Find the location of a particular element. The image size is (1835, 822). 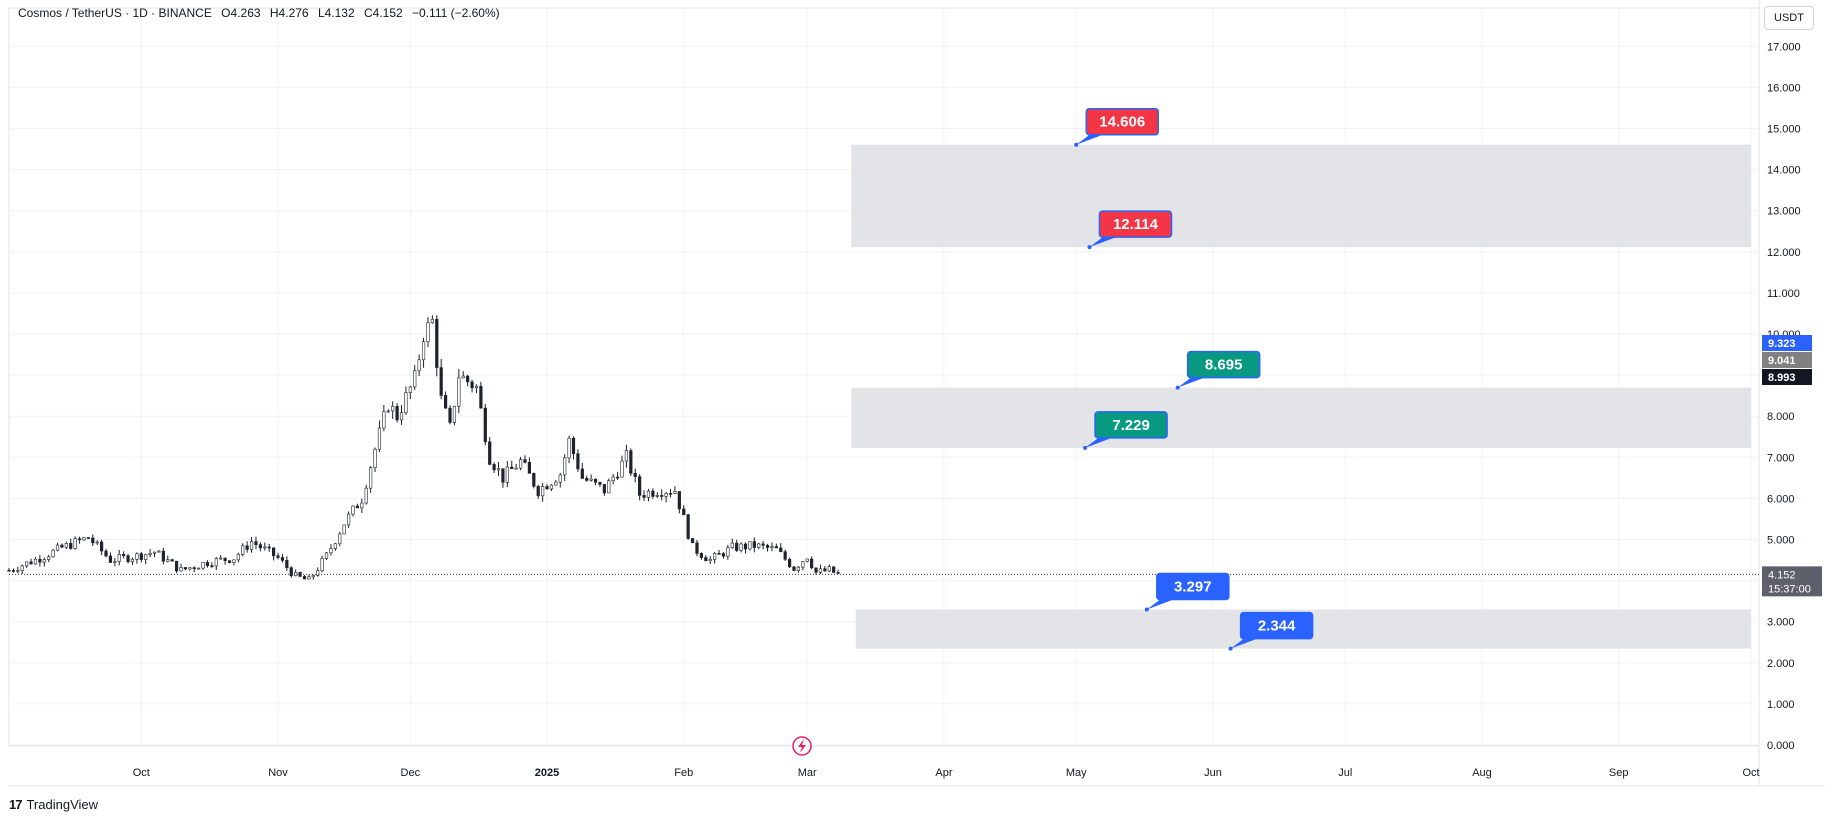

time-tick-label: Oct is located at coordinates (1750, 773).